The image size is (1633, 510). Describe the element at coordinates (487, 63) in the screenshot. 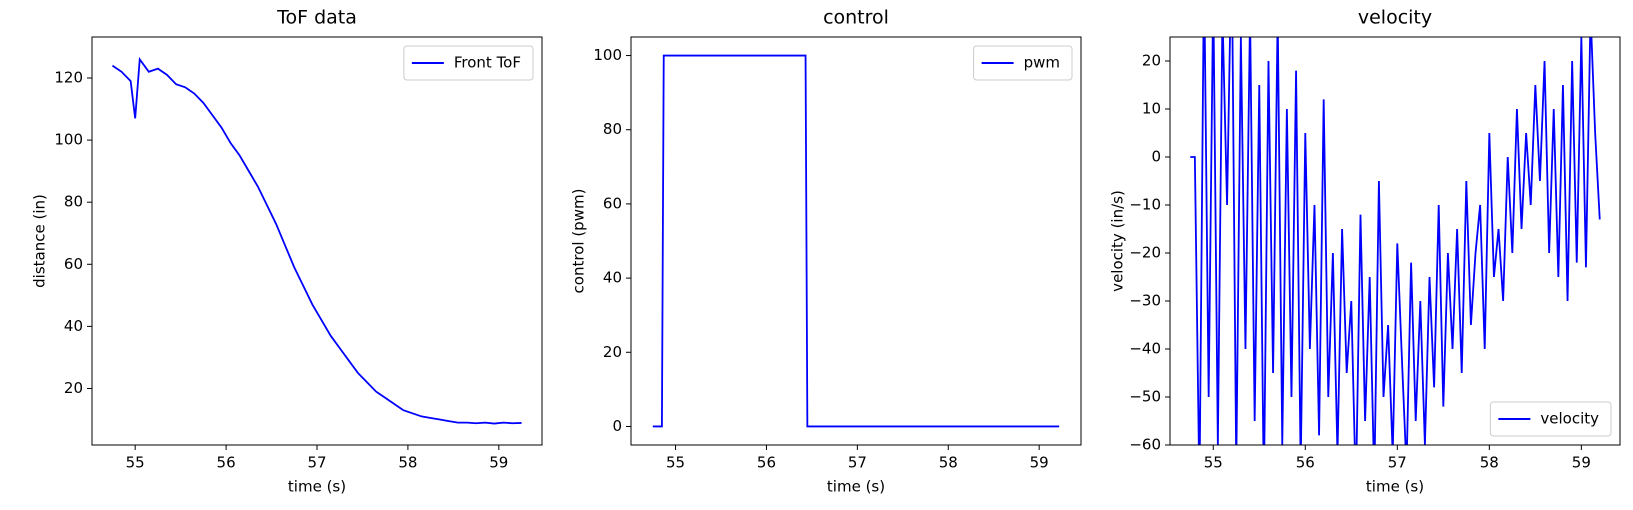

I see `legend-label: Front ToF` at that location.